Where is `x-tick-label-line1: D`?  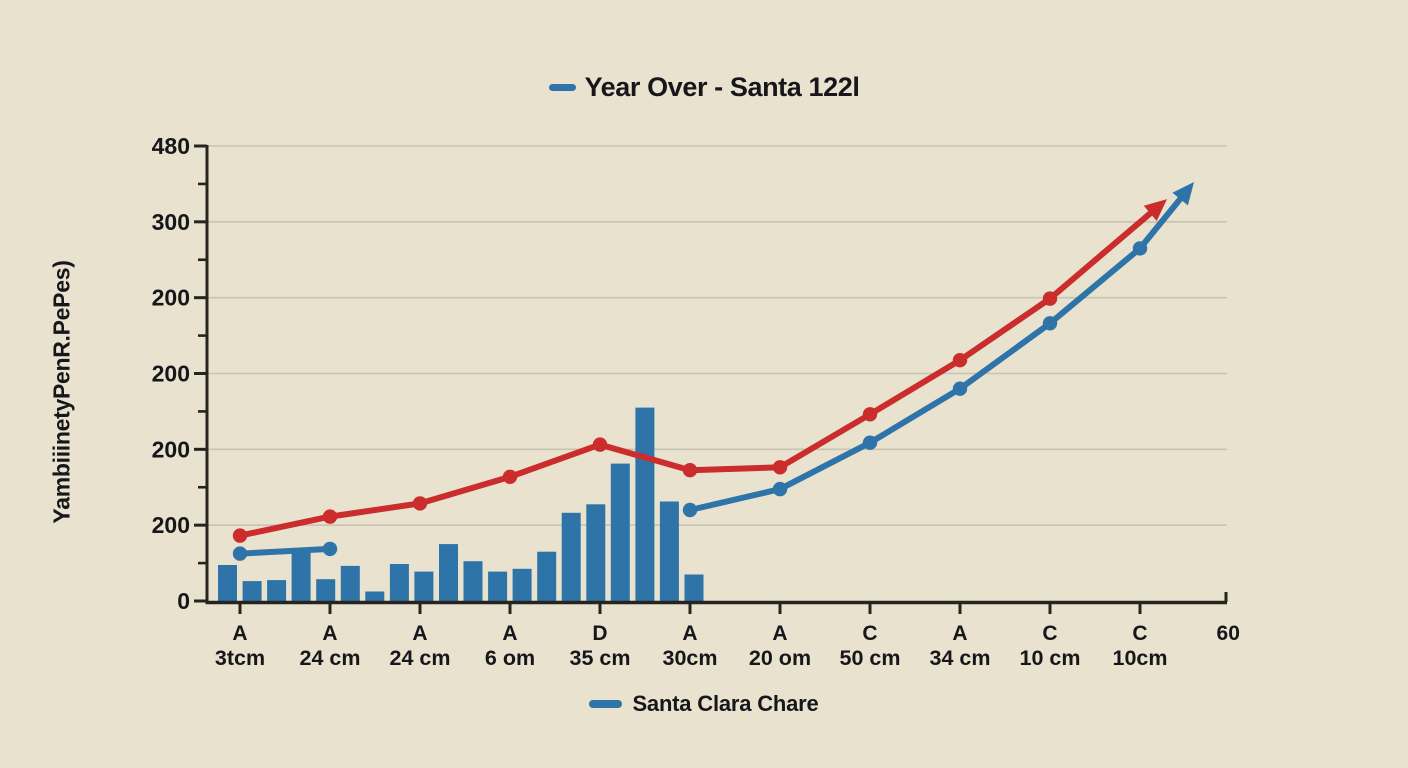 x-tick-label-line1: D is located at coordinates (599, 633).